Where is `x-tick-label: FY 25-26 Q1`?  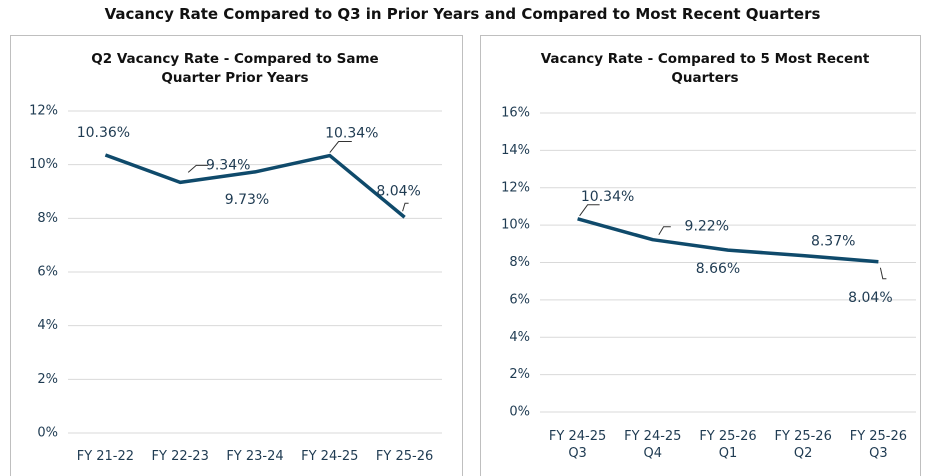
x-tick-label: FY 25-26 Q1 is located at coordinates (728, 445).